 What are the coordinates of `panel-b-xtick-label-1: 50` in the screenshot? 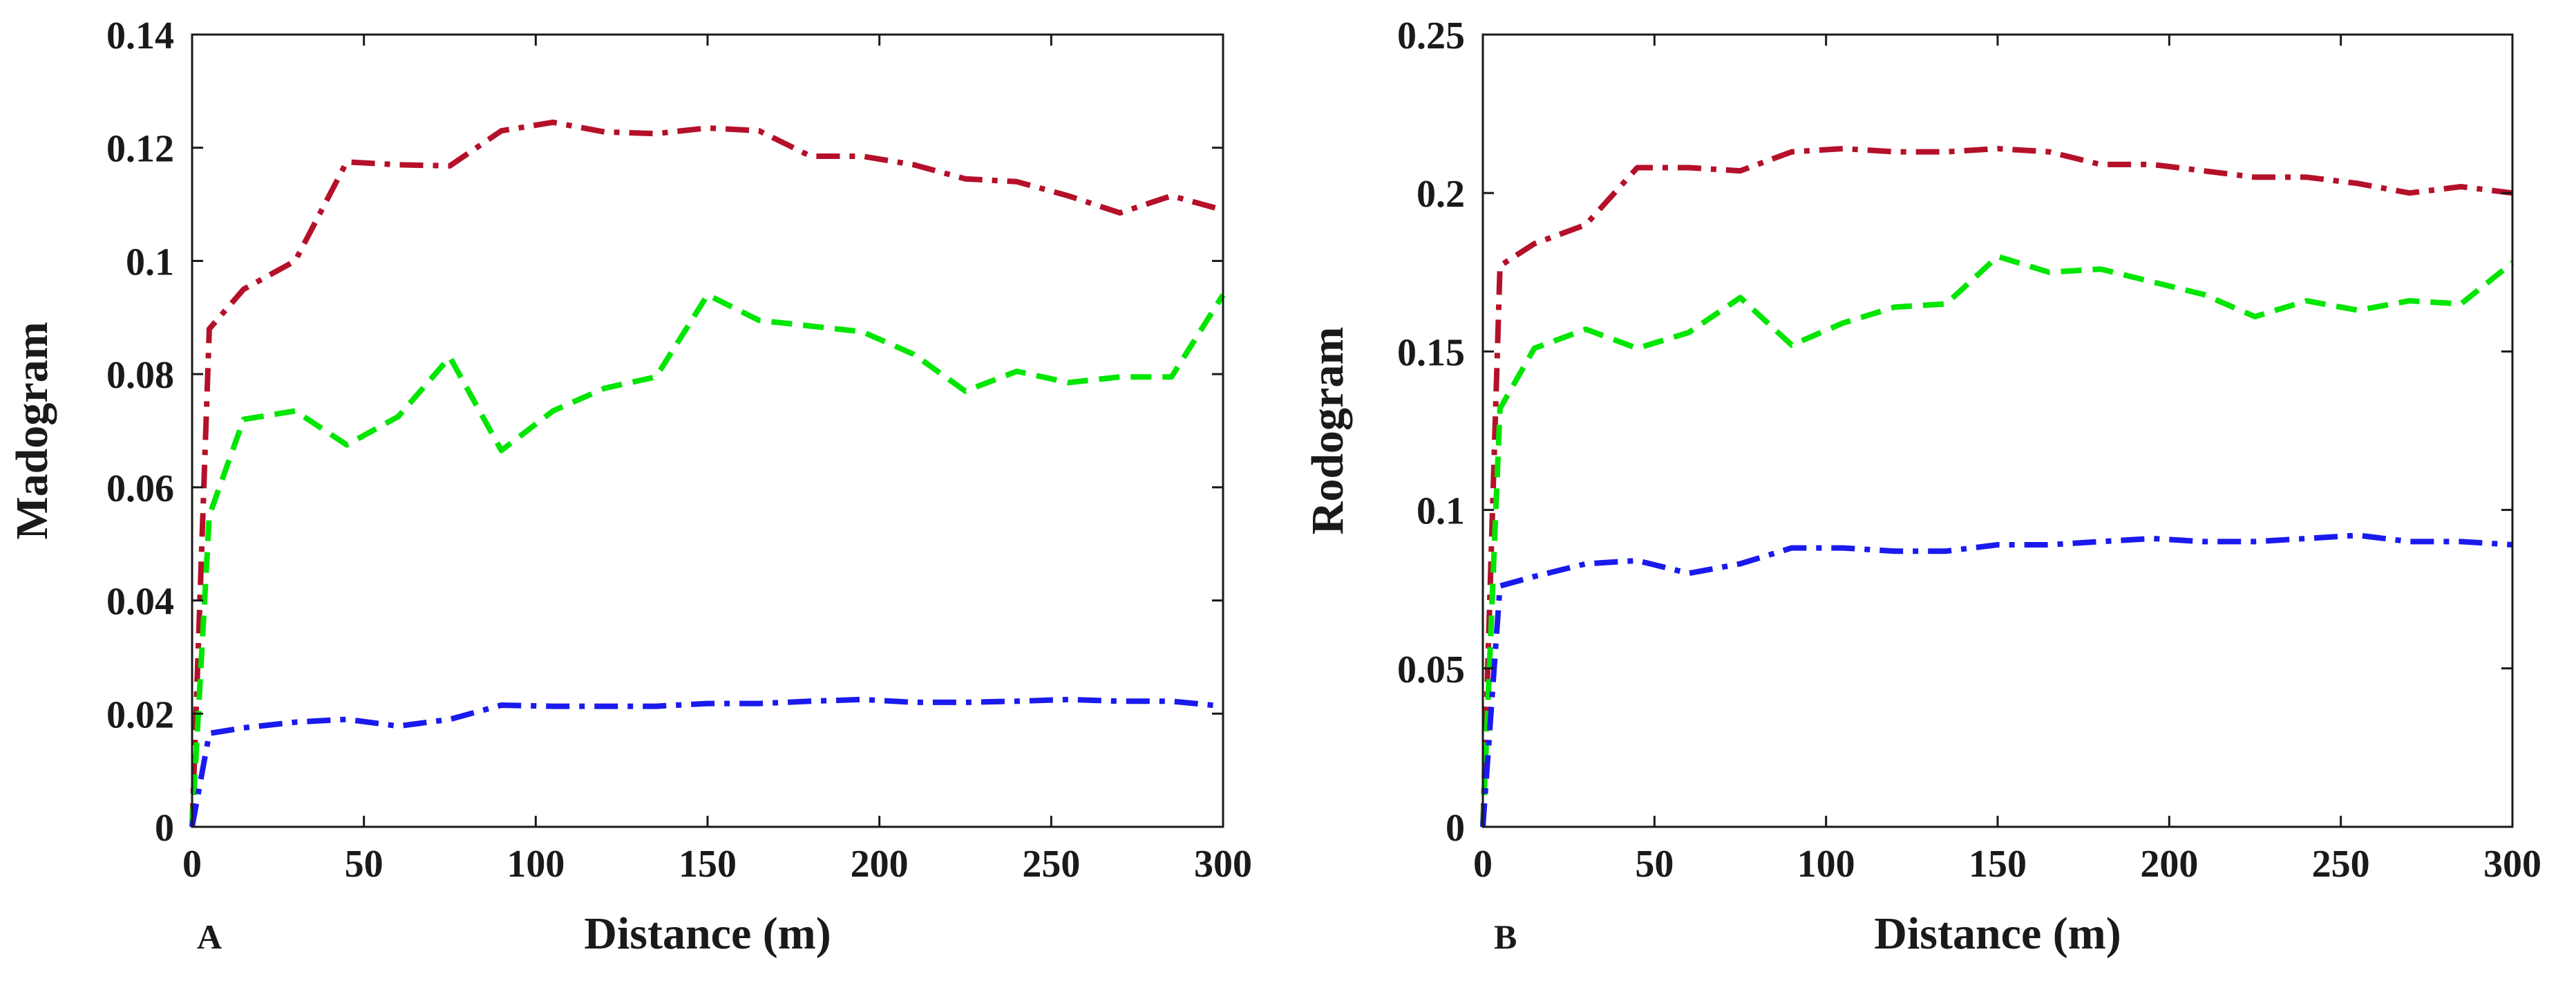 It's located at (1654, 864).